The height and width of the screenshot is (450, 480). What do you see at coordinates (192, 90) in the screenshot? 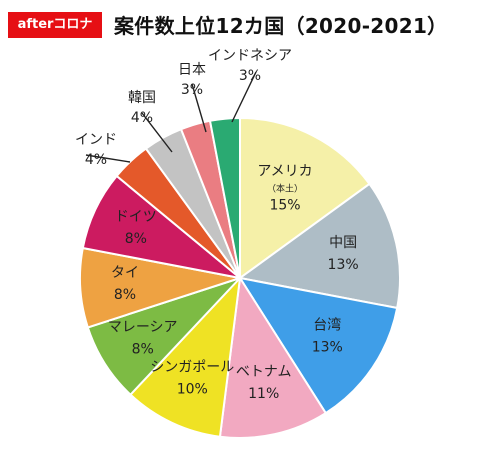
I see `slice-value-11: 3%` at bounding box center [192, 90].